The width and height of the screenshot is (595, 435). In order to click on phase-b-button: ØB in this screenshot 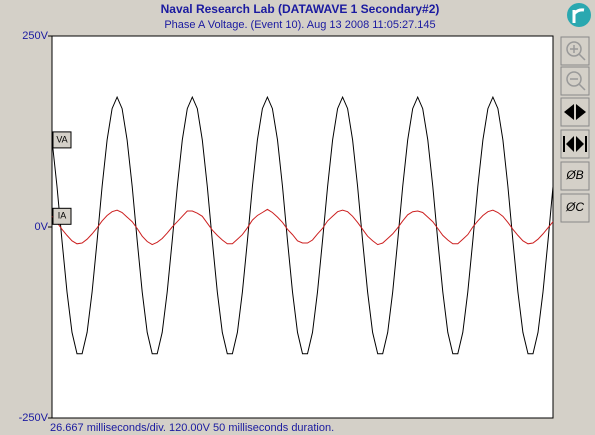, I will do `click(575, 176)`.